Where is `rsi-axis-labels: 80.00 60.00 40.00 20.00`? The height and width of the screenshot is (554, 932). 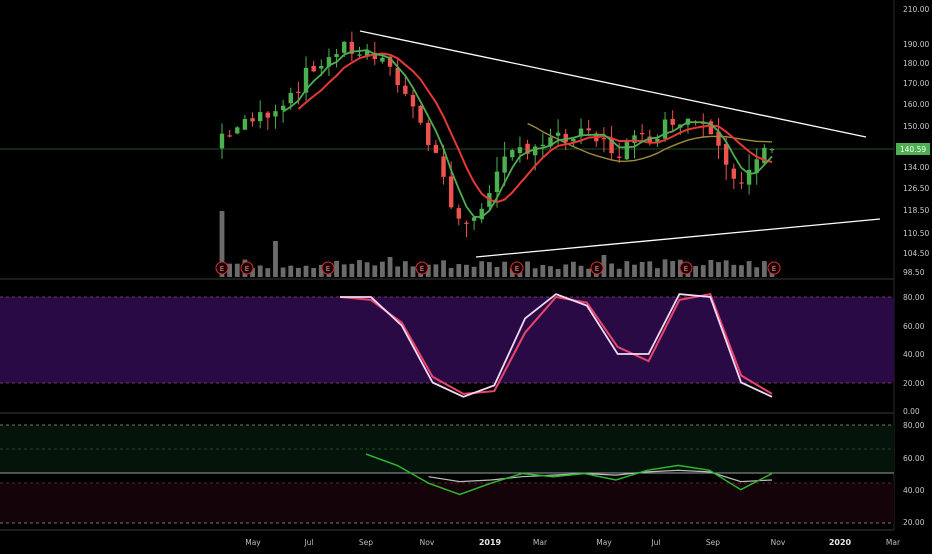 rsi-axis-labels: 80.00 60.00 40.00 20.00 is located at coordinates (914, 474).